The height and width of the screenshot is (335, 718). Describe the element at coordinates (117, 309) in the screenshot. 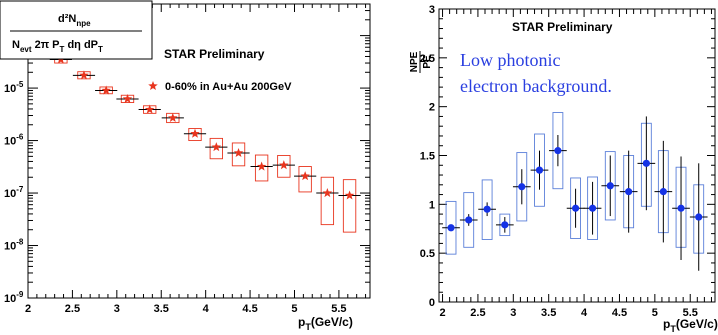

I see `left-x-tick-label: 3` at that location.